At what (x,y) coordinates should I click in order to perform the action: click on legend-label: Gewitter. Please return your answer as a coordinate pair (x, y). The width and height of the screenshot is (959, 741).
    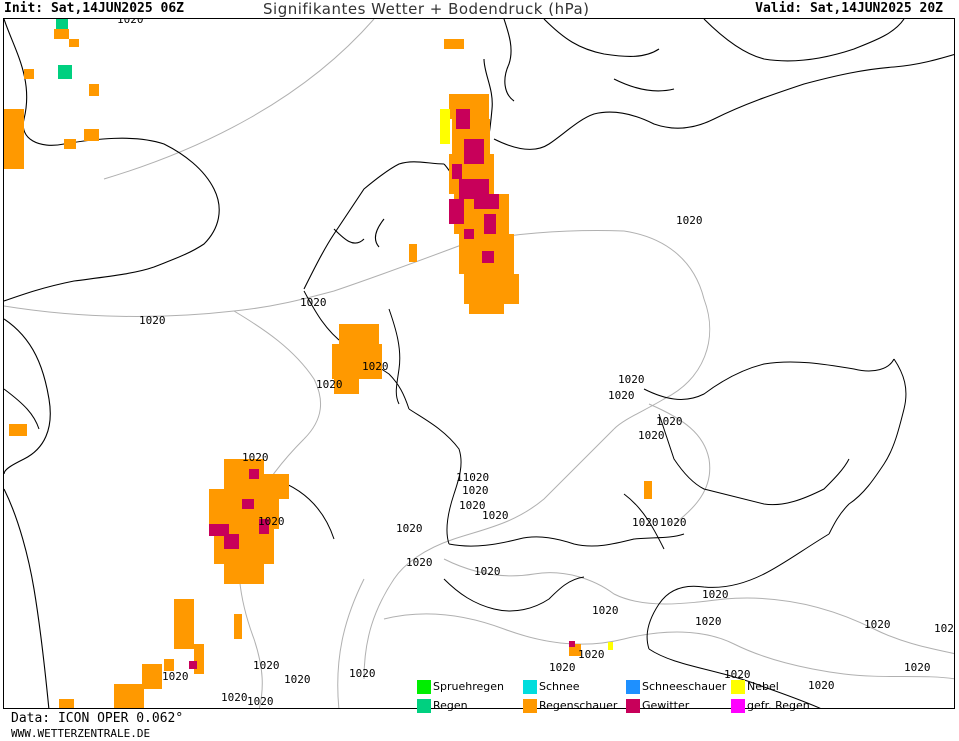
    Looking at the image, I should click on (666, 705).